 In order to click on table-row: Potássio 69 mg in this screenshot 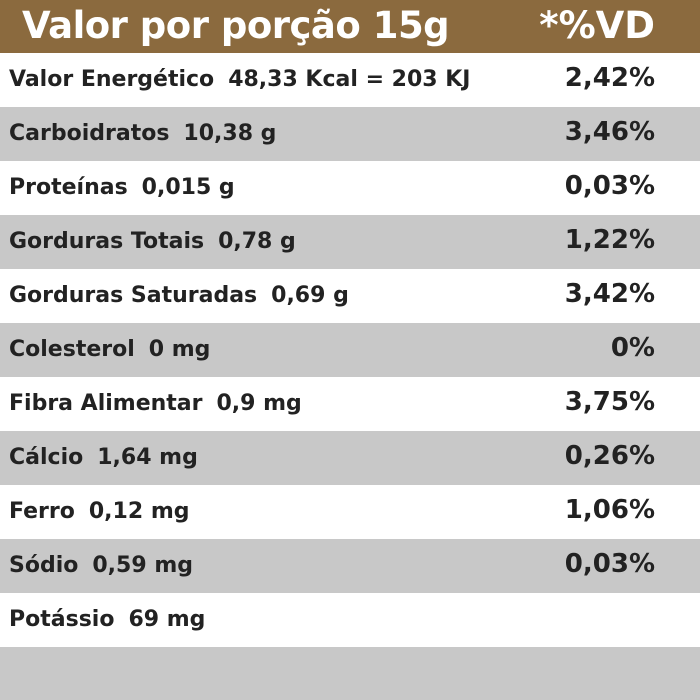, I will do `click(350, 620)`.